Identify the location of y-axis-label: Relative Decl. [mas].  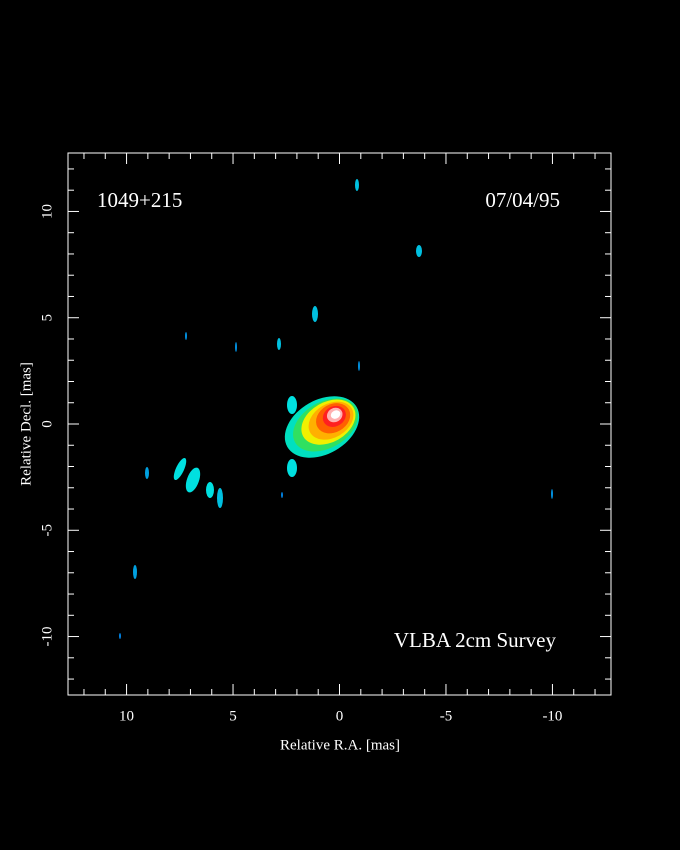
(26, 424).